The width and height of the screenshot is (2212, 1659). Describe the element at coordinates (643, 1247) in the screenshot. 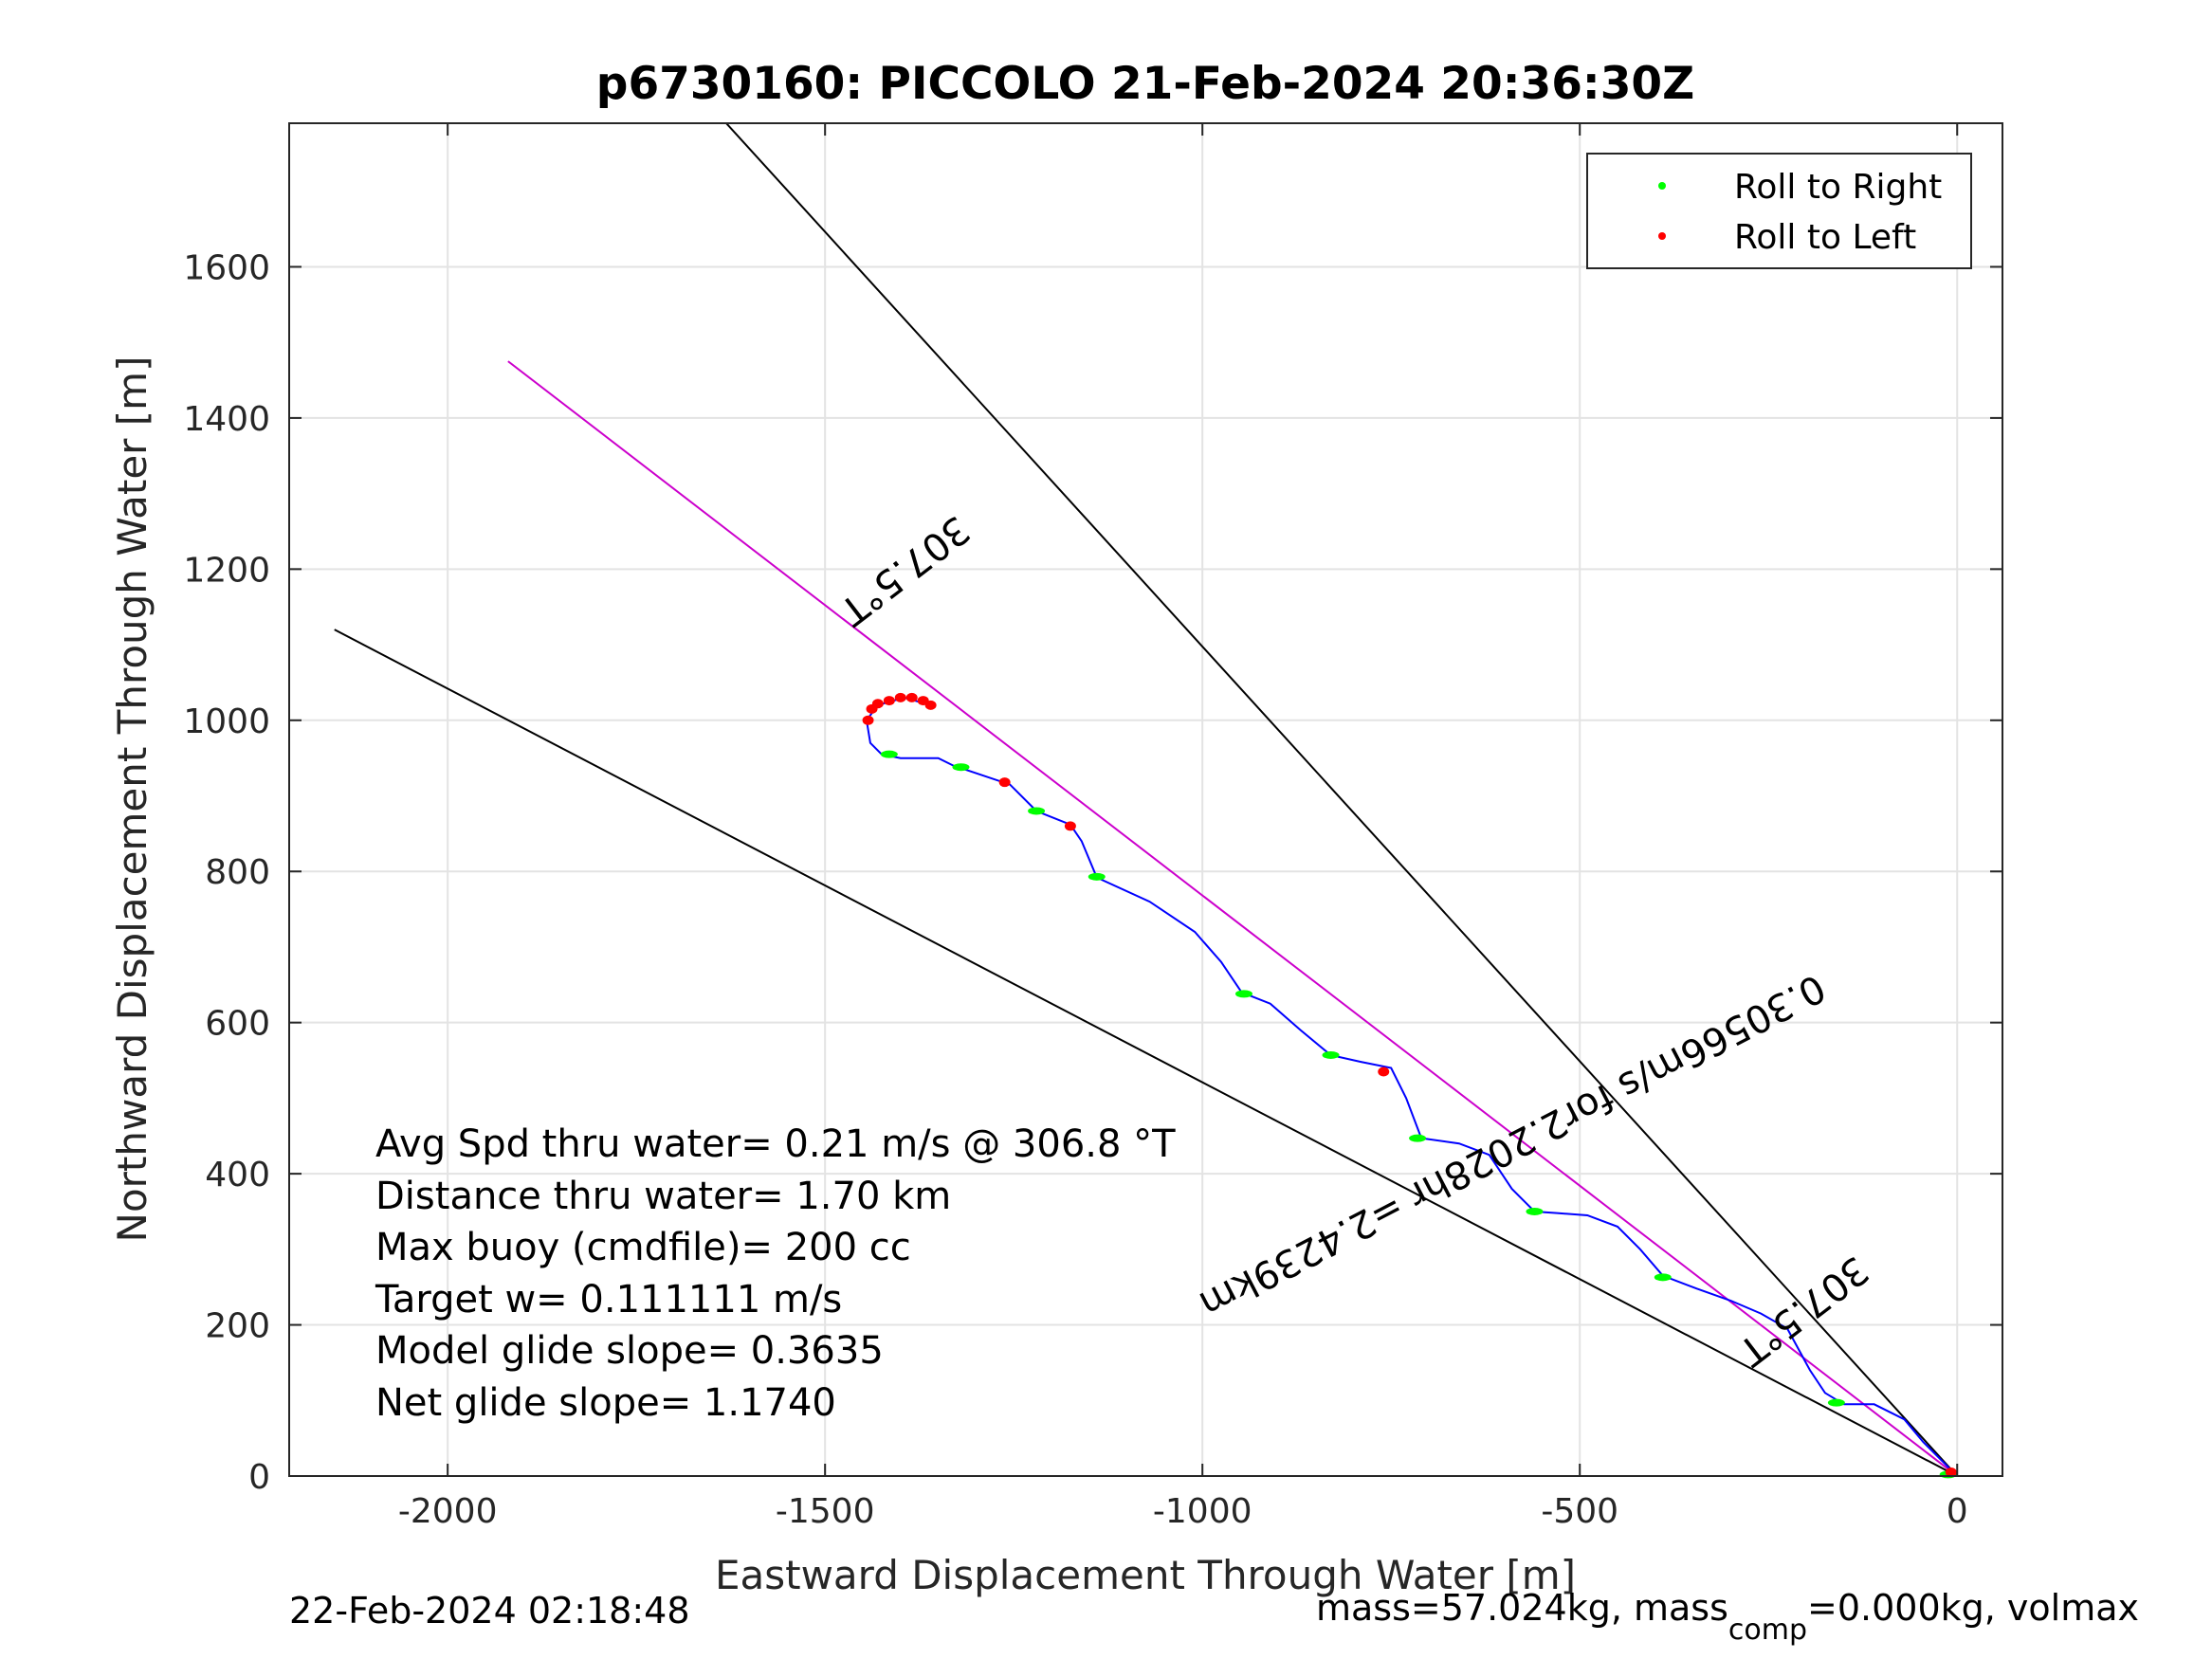

I see `stat-max-buoy: Max buoy (cmdfile)= 200 cc` at that location.